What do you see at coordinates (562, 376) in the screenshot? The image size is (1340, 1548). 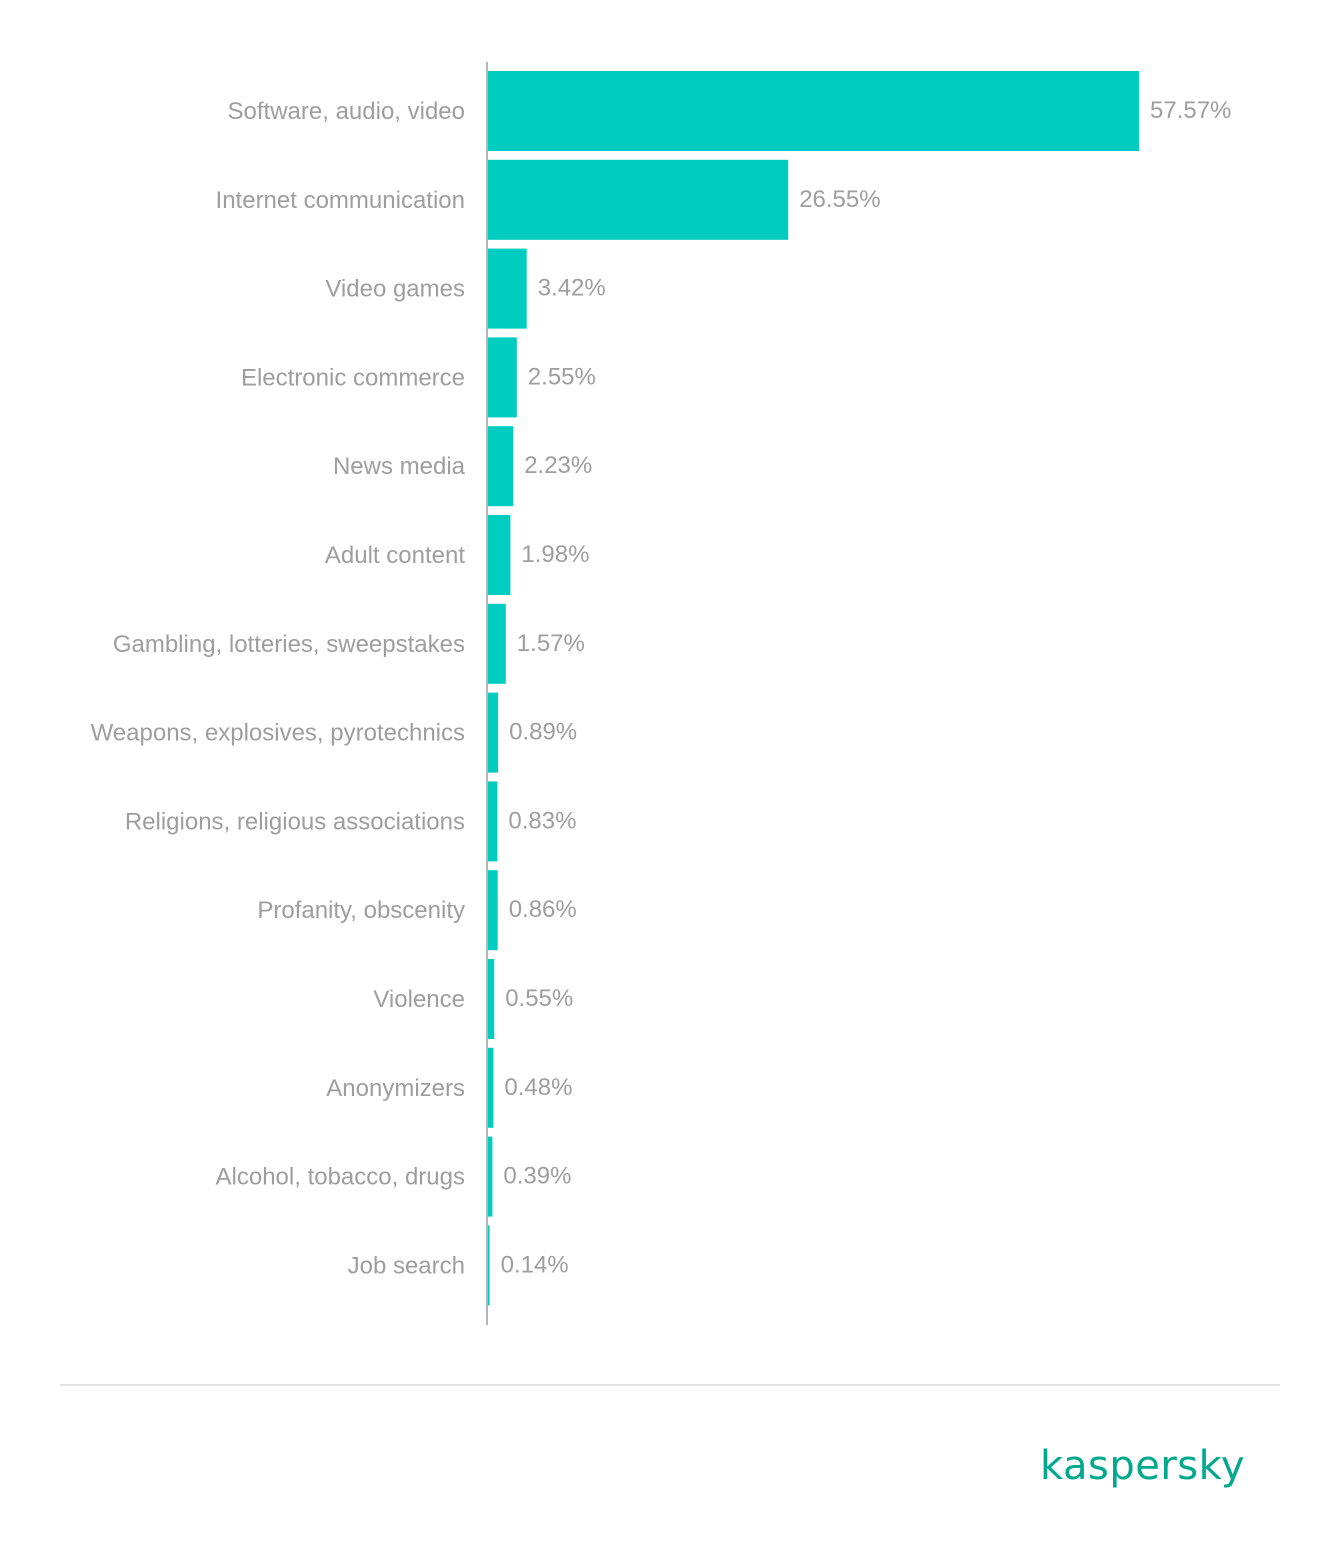 I see `value-label-electronic-commerce: 2.55%` at bounding box center [562, 376].